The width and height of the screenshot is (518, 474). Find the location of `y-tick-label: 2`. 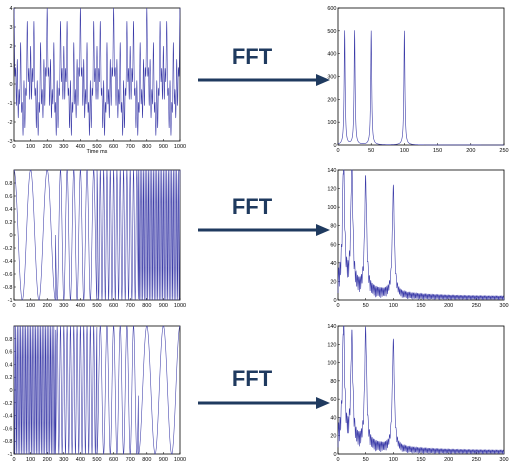

y-tick-label: 2 is located at coordinates (10, 47).